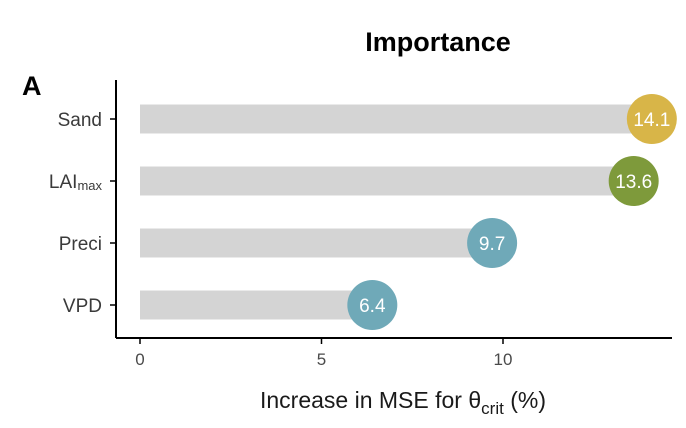 This screenshot has width=686, height=428. Describe the element at coordinates (474, 400) in the screenshot. I see `x-axis-label-symbol: θ` at that location.